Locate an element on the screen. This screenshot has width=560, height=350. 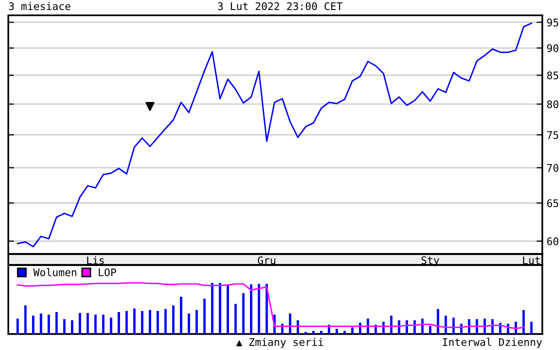
legend-label: LOP is located at coordinates (107, 272).